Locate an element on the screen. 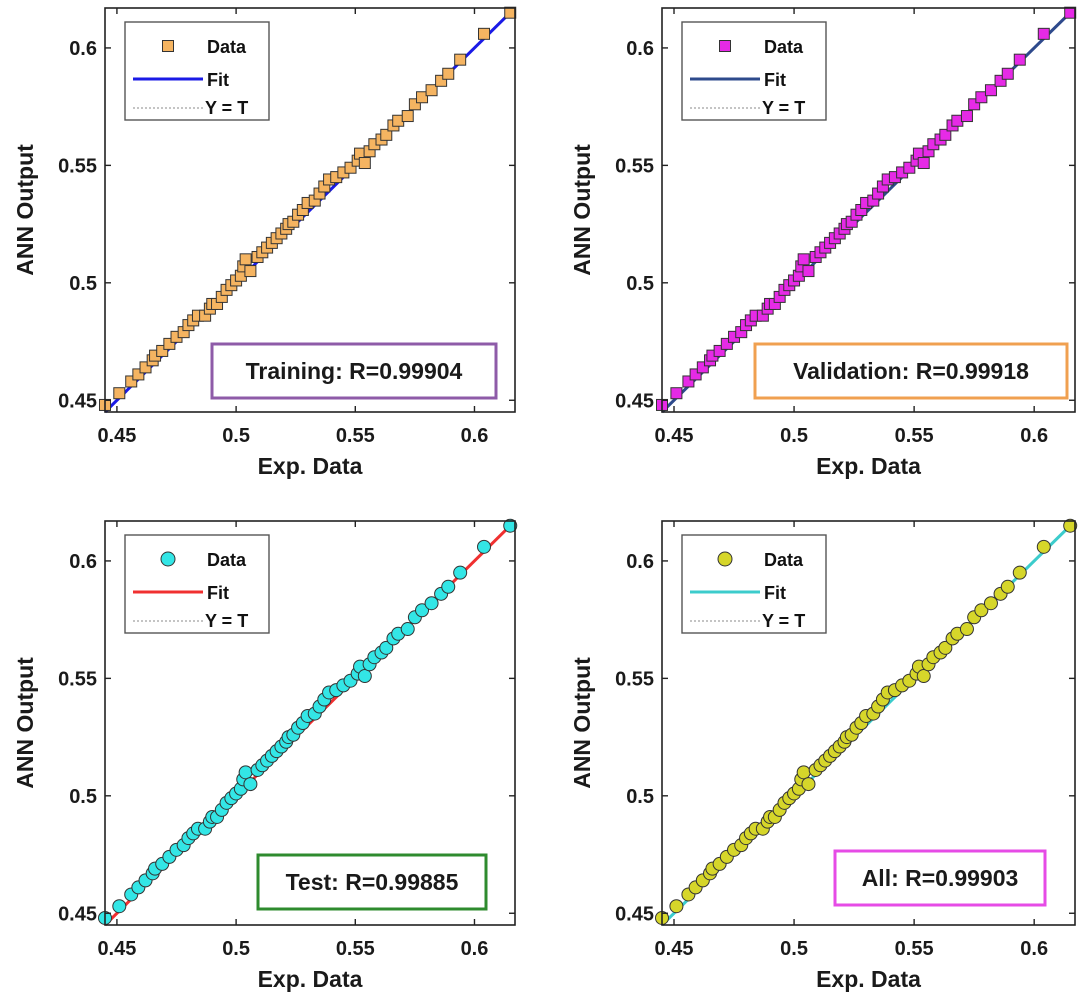  r-value-annotation: All: R=0.99903 is located at coordinates (940, 878).